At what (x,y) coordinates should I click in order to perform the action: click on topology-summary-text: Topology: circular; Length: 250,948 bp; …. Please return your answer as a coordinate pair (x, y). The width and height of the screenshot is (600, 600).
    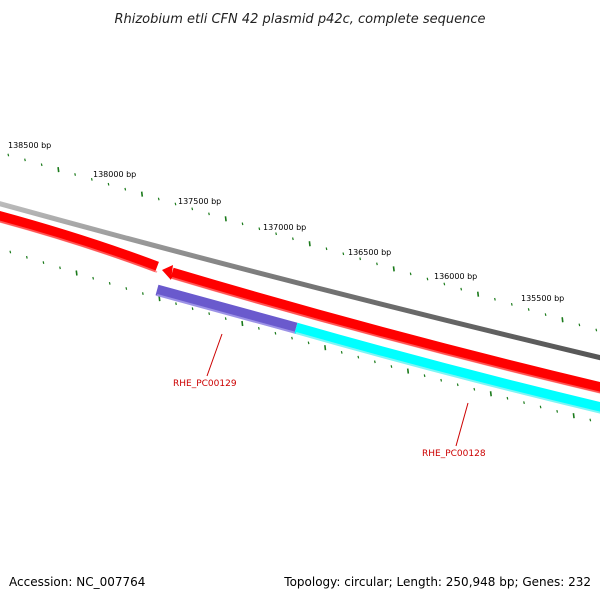
    Looking at the image, I should click on (437, 582).